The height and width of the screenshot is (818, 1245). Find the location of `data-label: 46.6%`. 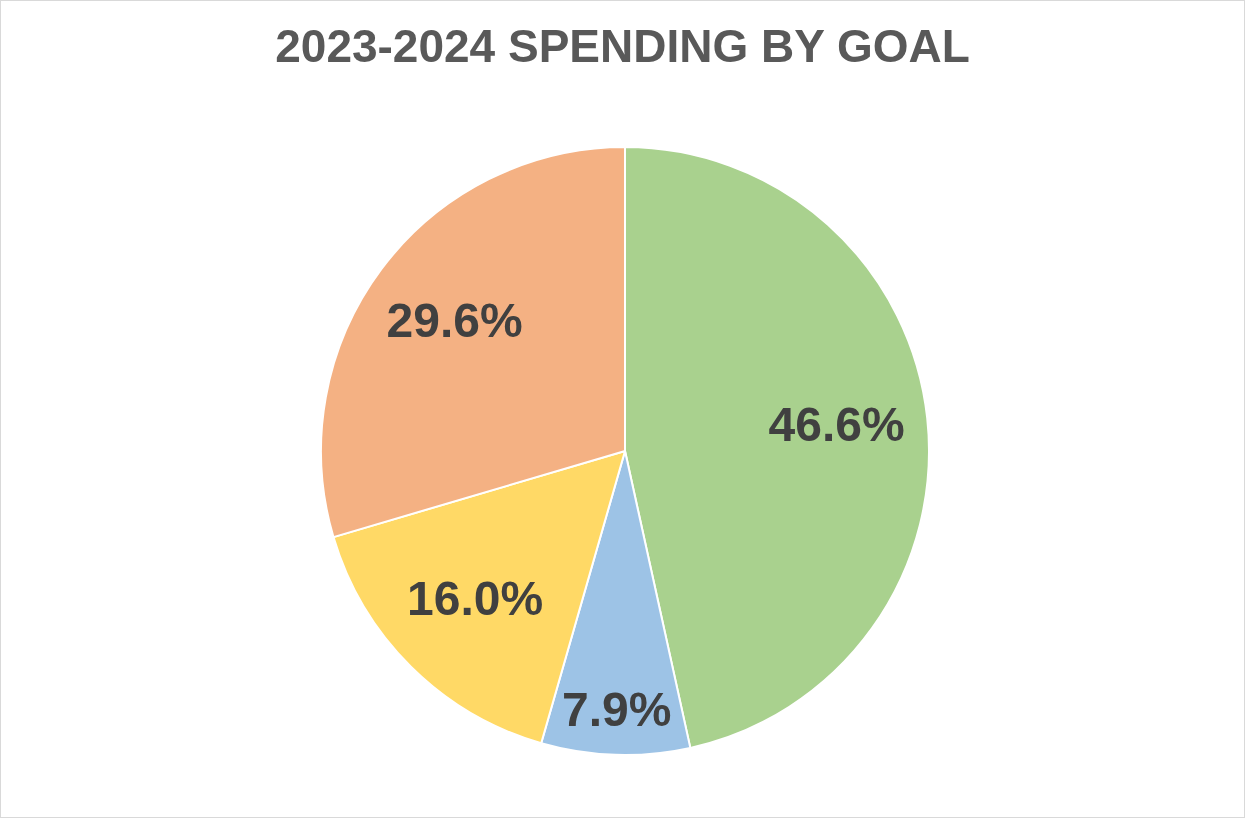

data-label: 46.6% is located at coordinates (836, 425).